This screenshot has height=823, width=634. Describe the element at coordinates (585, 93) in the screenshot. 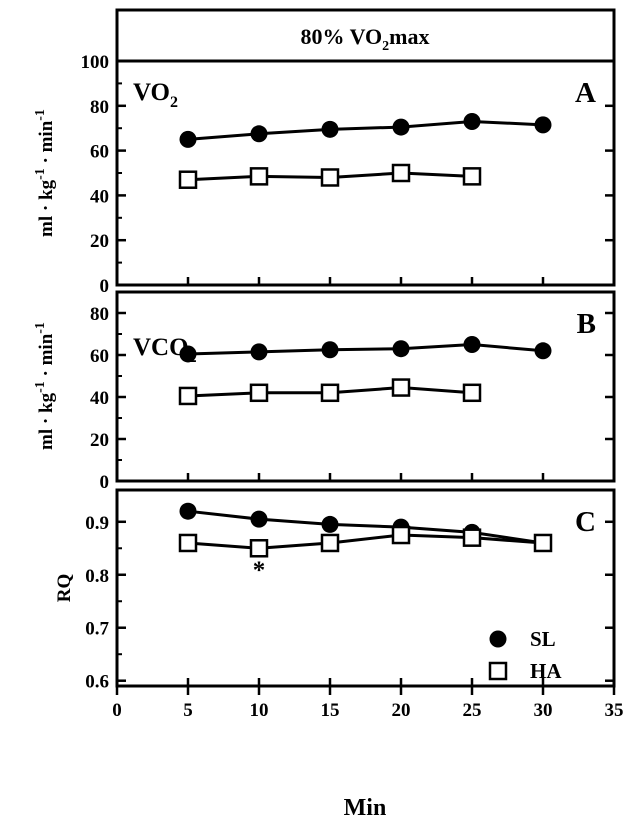

I see `panel-a-letter: A` at that location.